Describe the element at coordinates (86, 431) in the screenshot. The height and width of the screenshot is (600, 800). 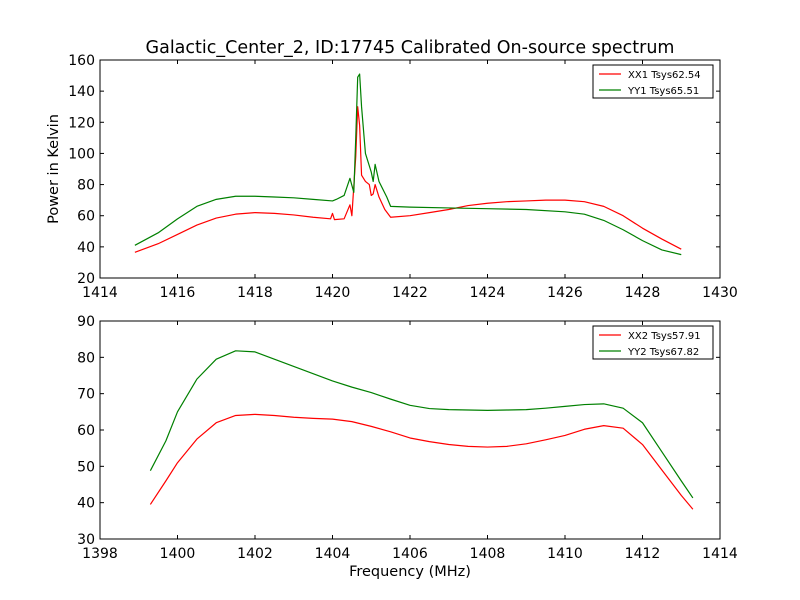
I see `bottom-y-tick-label-3: 60` at that location.